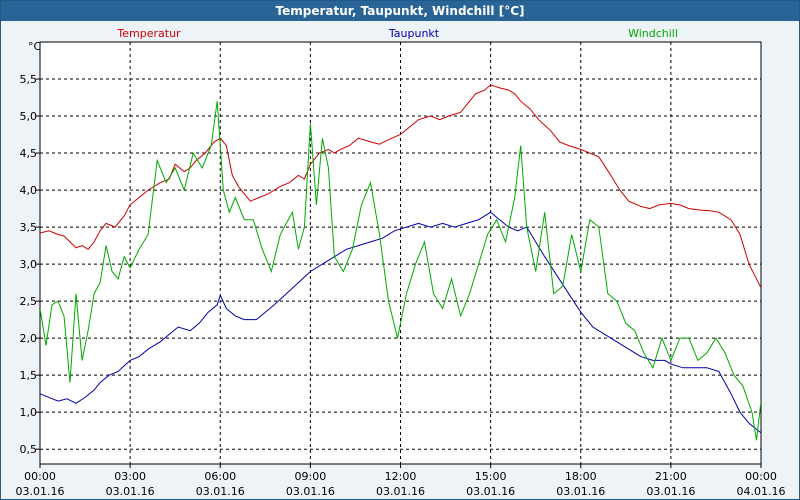  What do you see at coordinates (29, 79) in the screenshot?
I see `y-tick-label: 5,5` at bounding box center [29, 79].